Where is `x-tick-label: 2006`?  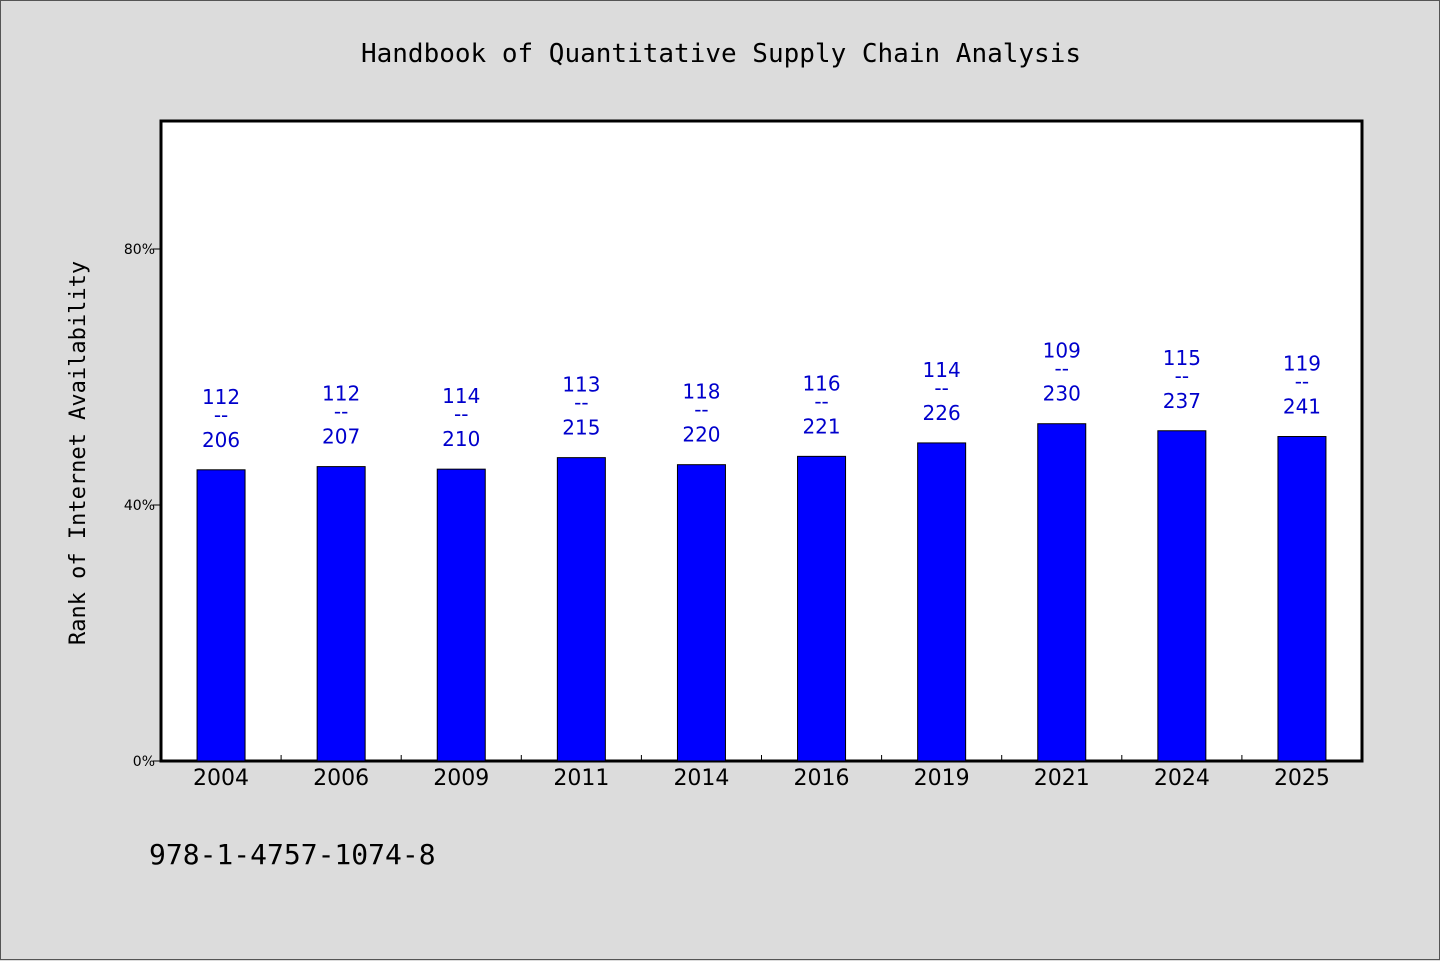 x-tick-label: 2006 is located at coordinates (341, 778).